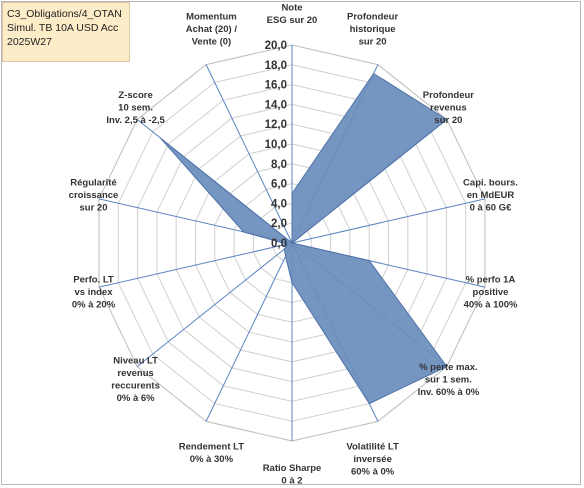 This screenshot has height=488, width=584. Describe the element at coordinates (211, 446) in the screenshot. I see `axis-label: Rendement LT` at that location.